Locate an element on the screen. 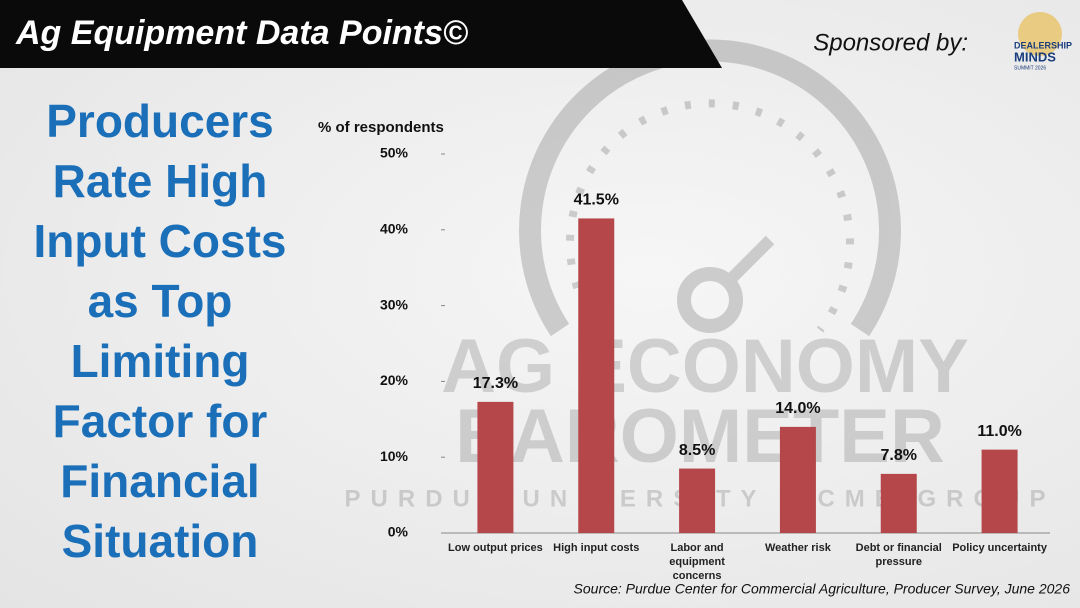  side-title-line: Factor for is located at coordinates (160, 421).